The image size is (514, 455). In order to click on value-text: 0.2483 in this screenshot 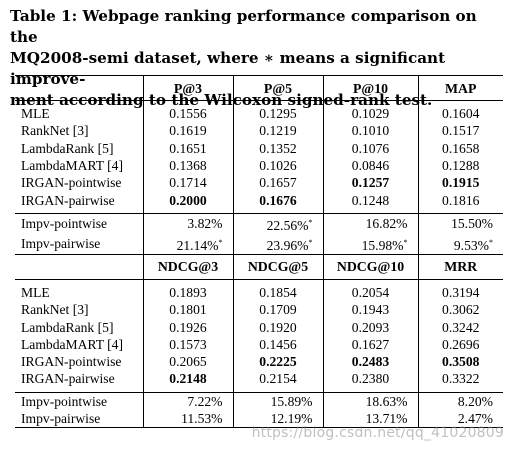, I will do `click(370, 362)`.